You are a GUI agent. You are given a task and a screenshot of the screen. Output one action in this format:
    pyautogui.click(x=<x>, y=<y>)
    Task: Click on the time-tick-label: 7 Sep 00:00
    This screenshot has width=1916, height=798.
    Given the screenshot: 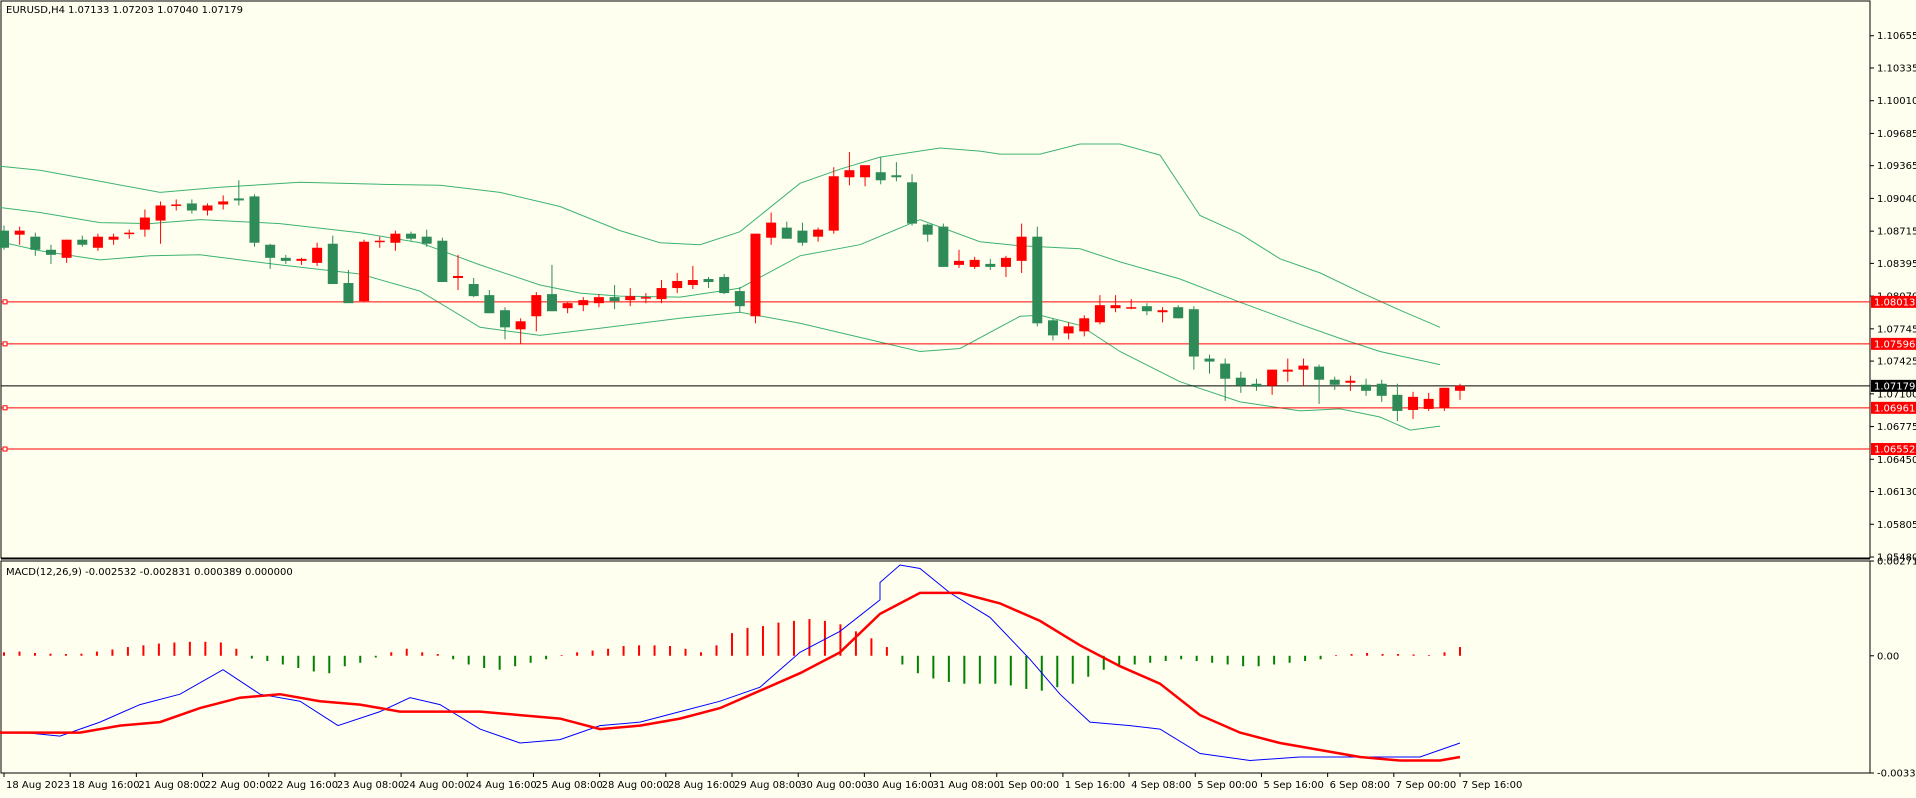 What is the action you would take?
    pyautogui.click(x=1426, y=785)
    